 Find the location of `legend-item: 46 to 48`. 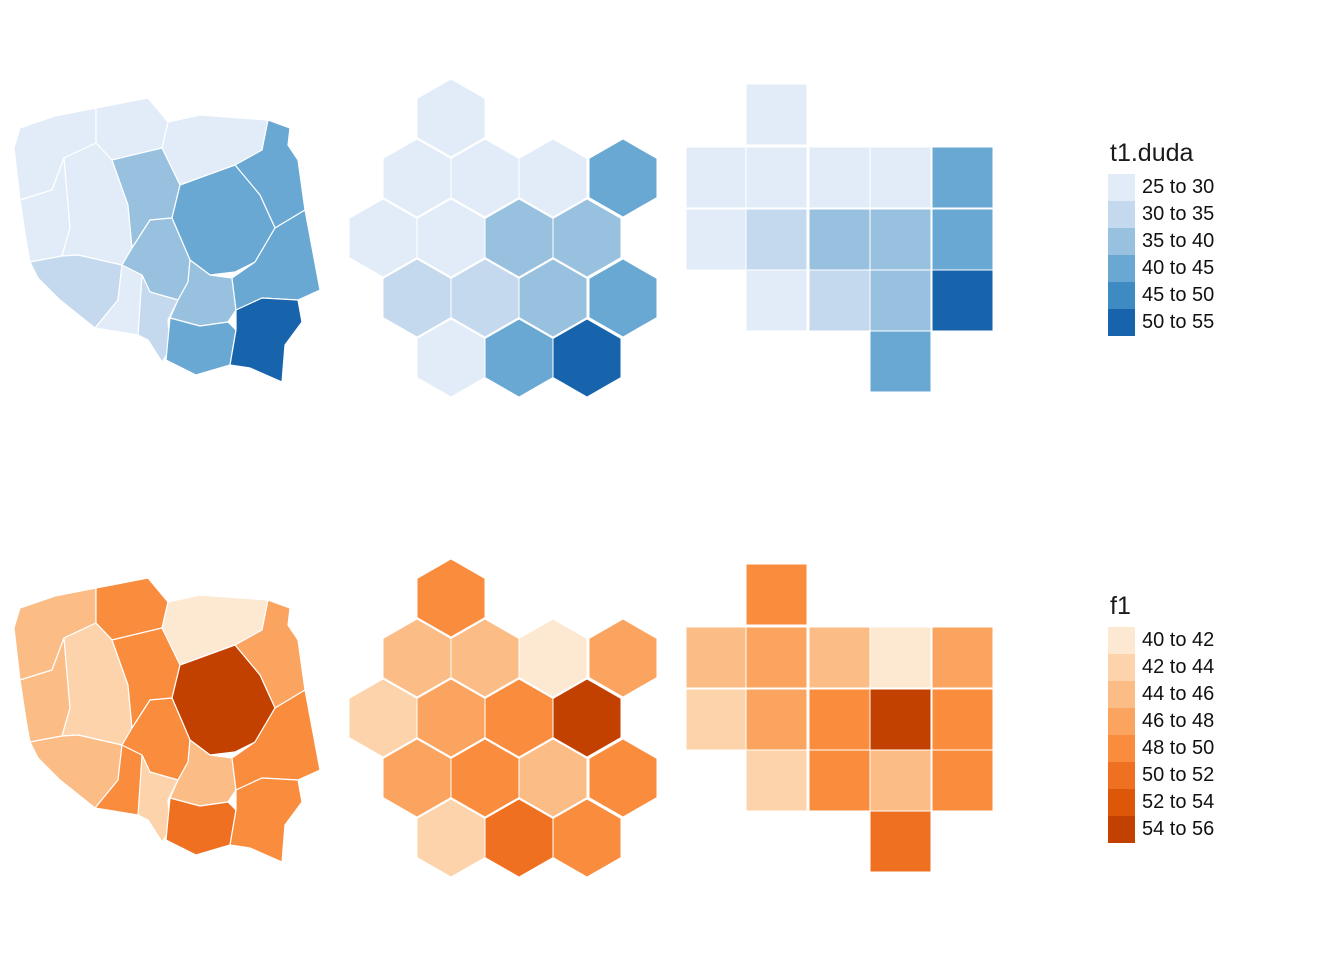

legend-item: 46 to 48 is located at coordinates (1161, 721).